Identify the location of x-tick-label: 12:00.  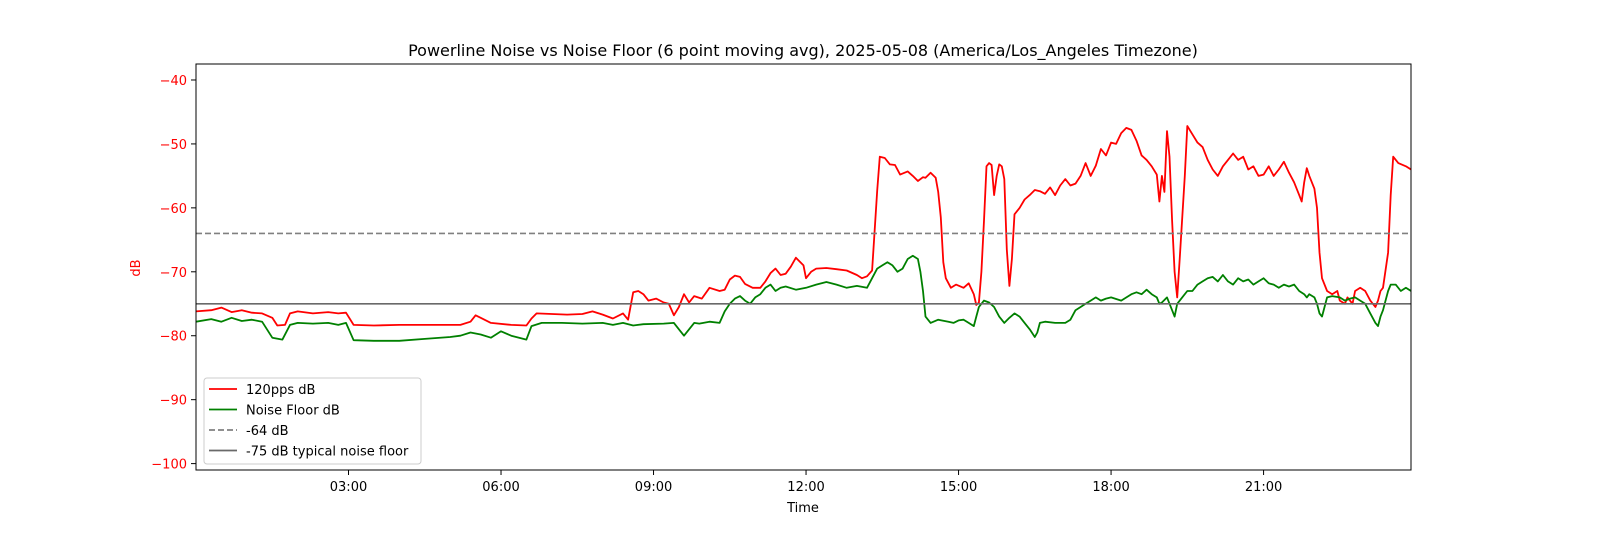
(805, 487).